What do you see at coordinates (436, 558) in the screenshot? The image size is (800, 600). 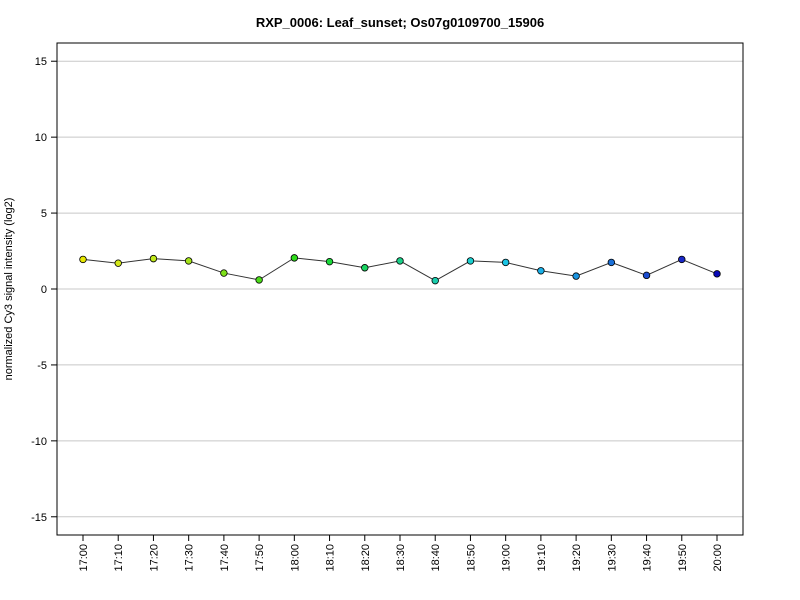 I see `x-tick-label: 18:40` at bounding box center [436, 558].